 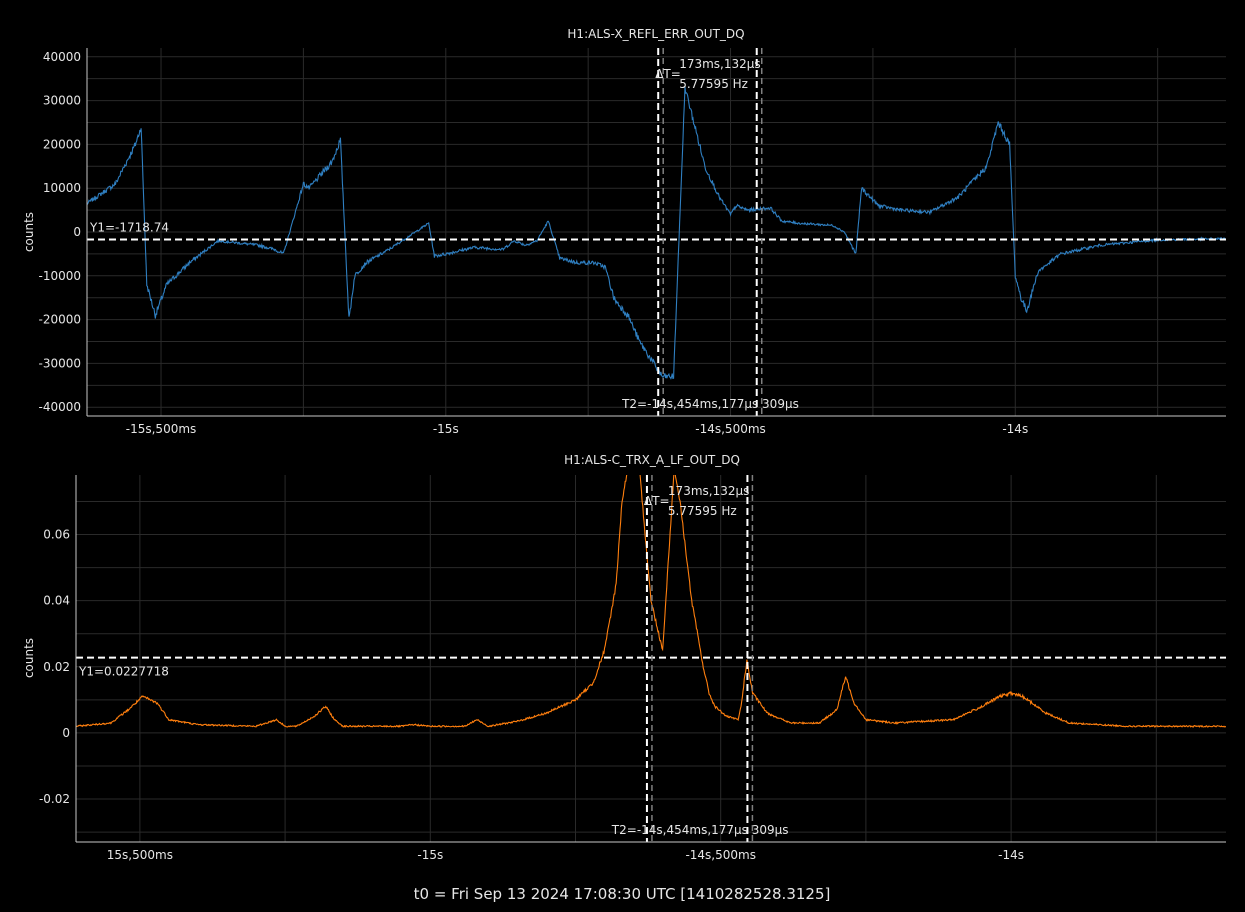 I want to click on y-tick-label: -10000, so click(x=59, y=276).